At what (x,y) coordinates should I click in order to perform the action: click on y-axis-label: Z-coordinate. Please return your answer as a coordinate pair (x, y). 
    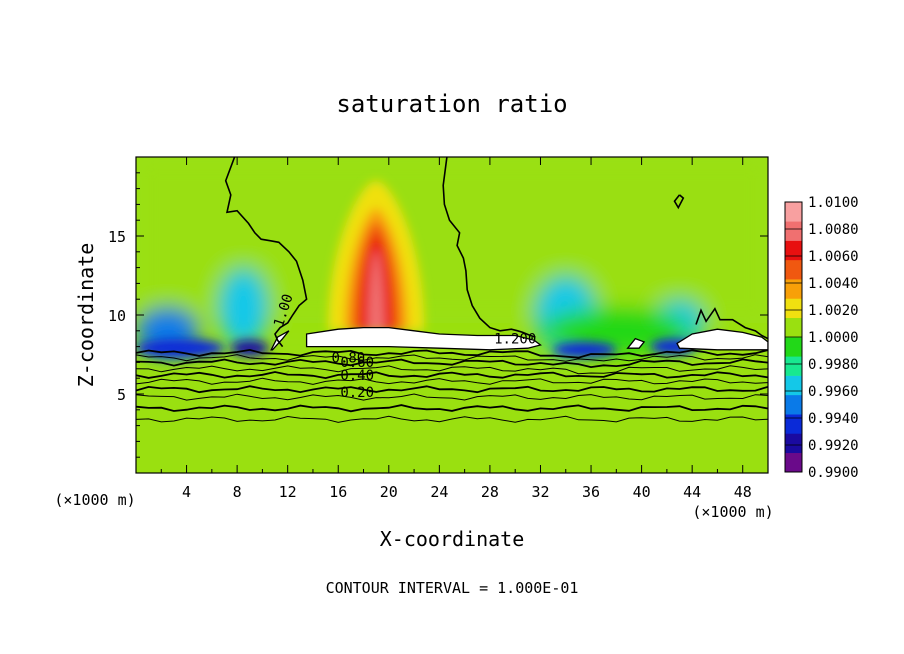
    Looking at the image, I should click on (86, 315).